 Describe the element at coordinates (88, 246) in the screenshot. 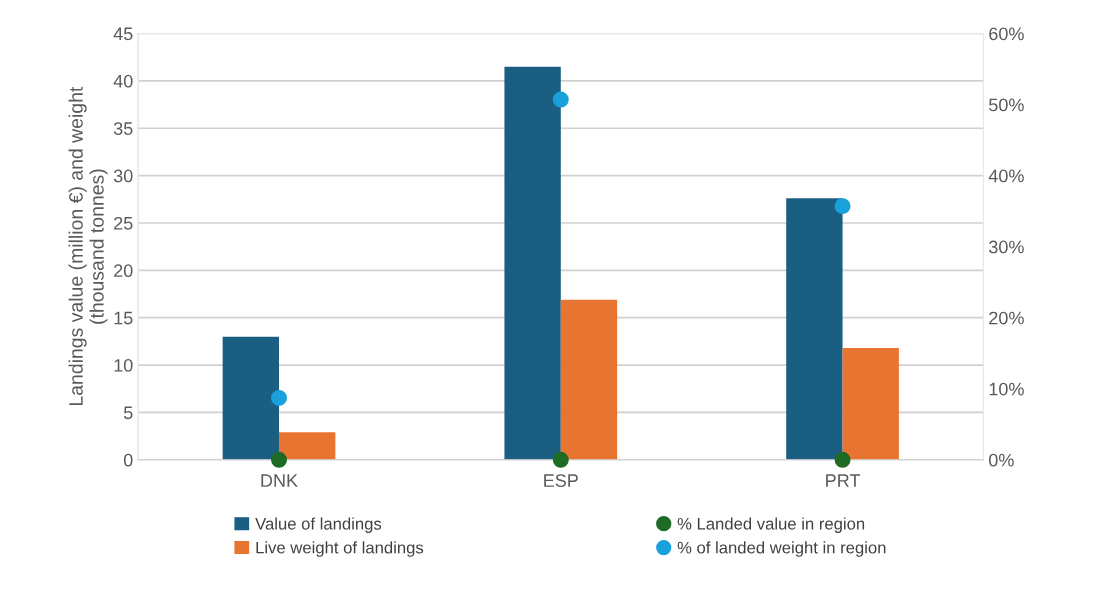

I see `y-axis-title: Landings value (million €) and weight (thousand tonnes)` at that location.